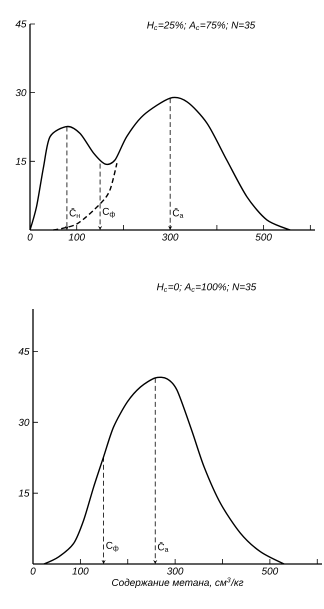 This screenshot has width=324, height=609. What do you see at coordinates (201, 26) in the screenshot?
I see `chart-title: H$_{c}$=25%; A$_{c}$=75%; N=35` at bounding box center [201, 26].